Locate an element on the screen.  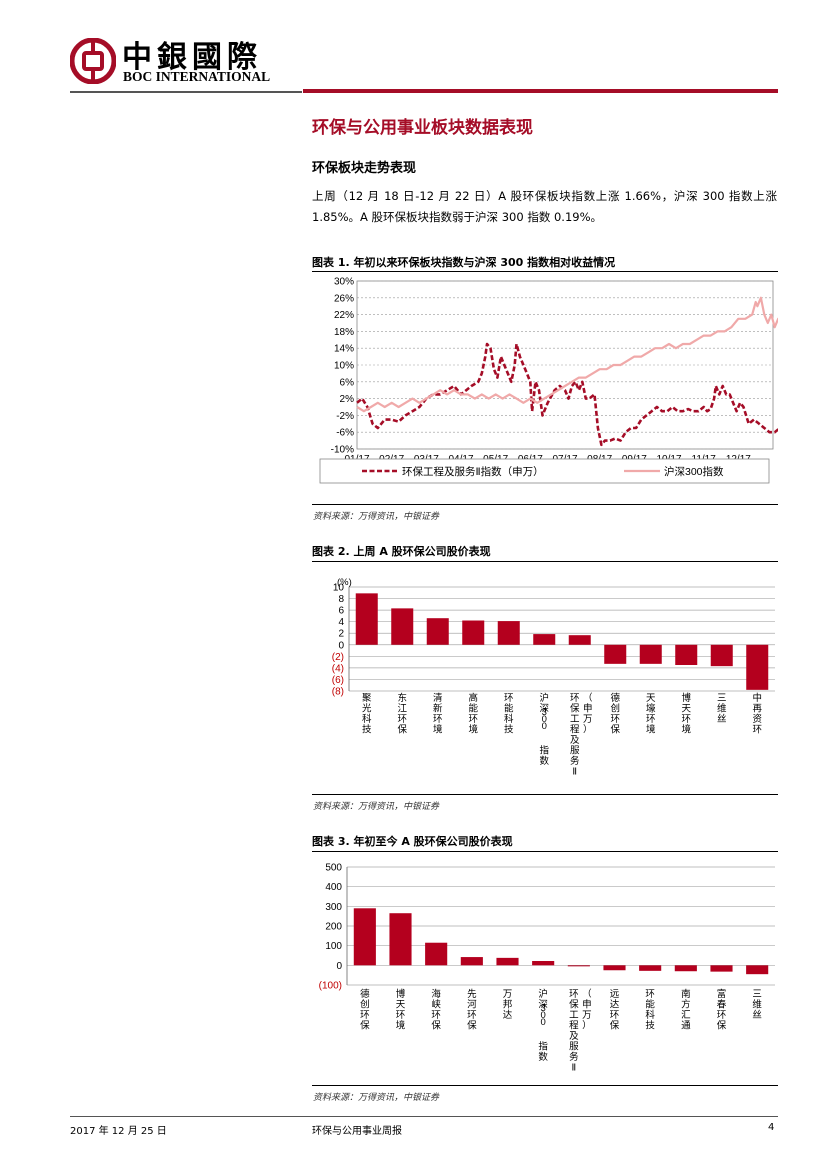
category-char: 科 is located at coordinates (509, 719).